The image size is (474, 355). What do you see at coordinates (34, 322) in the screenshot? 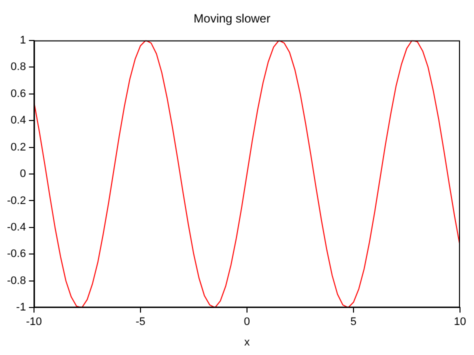
I see `x-tick-label: -10` at bounding box center [34, 322].